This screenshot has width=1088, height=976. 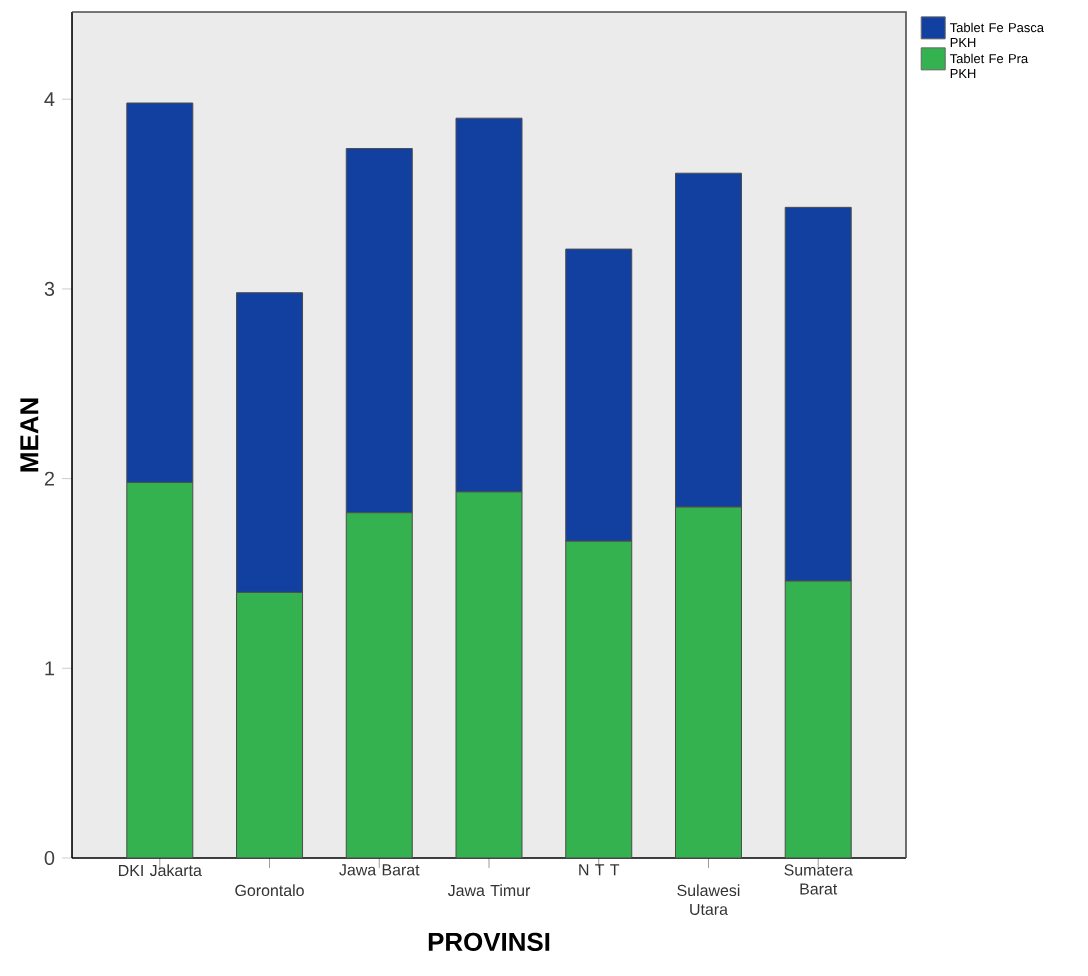 What do you see at coordinates (49, 478) in the screenshot?
I see `y-tick-label: 2` at bounding box center [49, 478].